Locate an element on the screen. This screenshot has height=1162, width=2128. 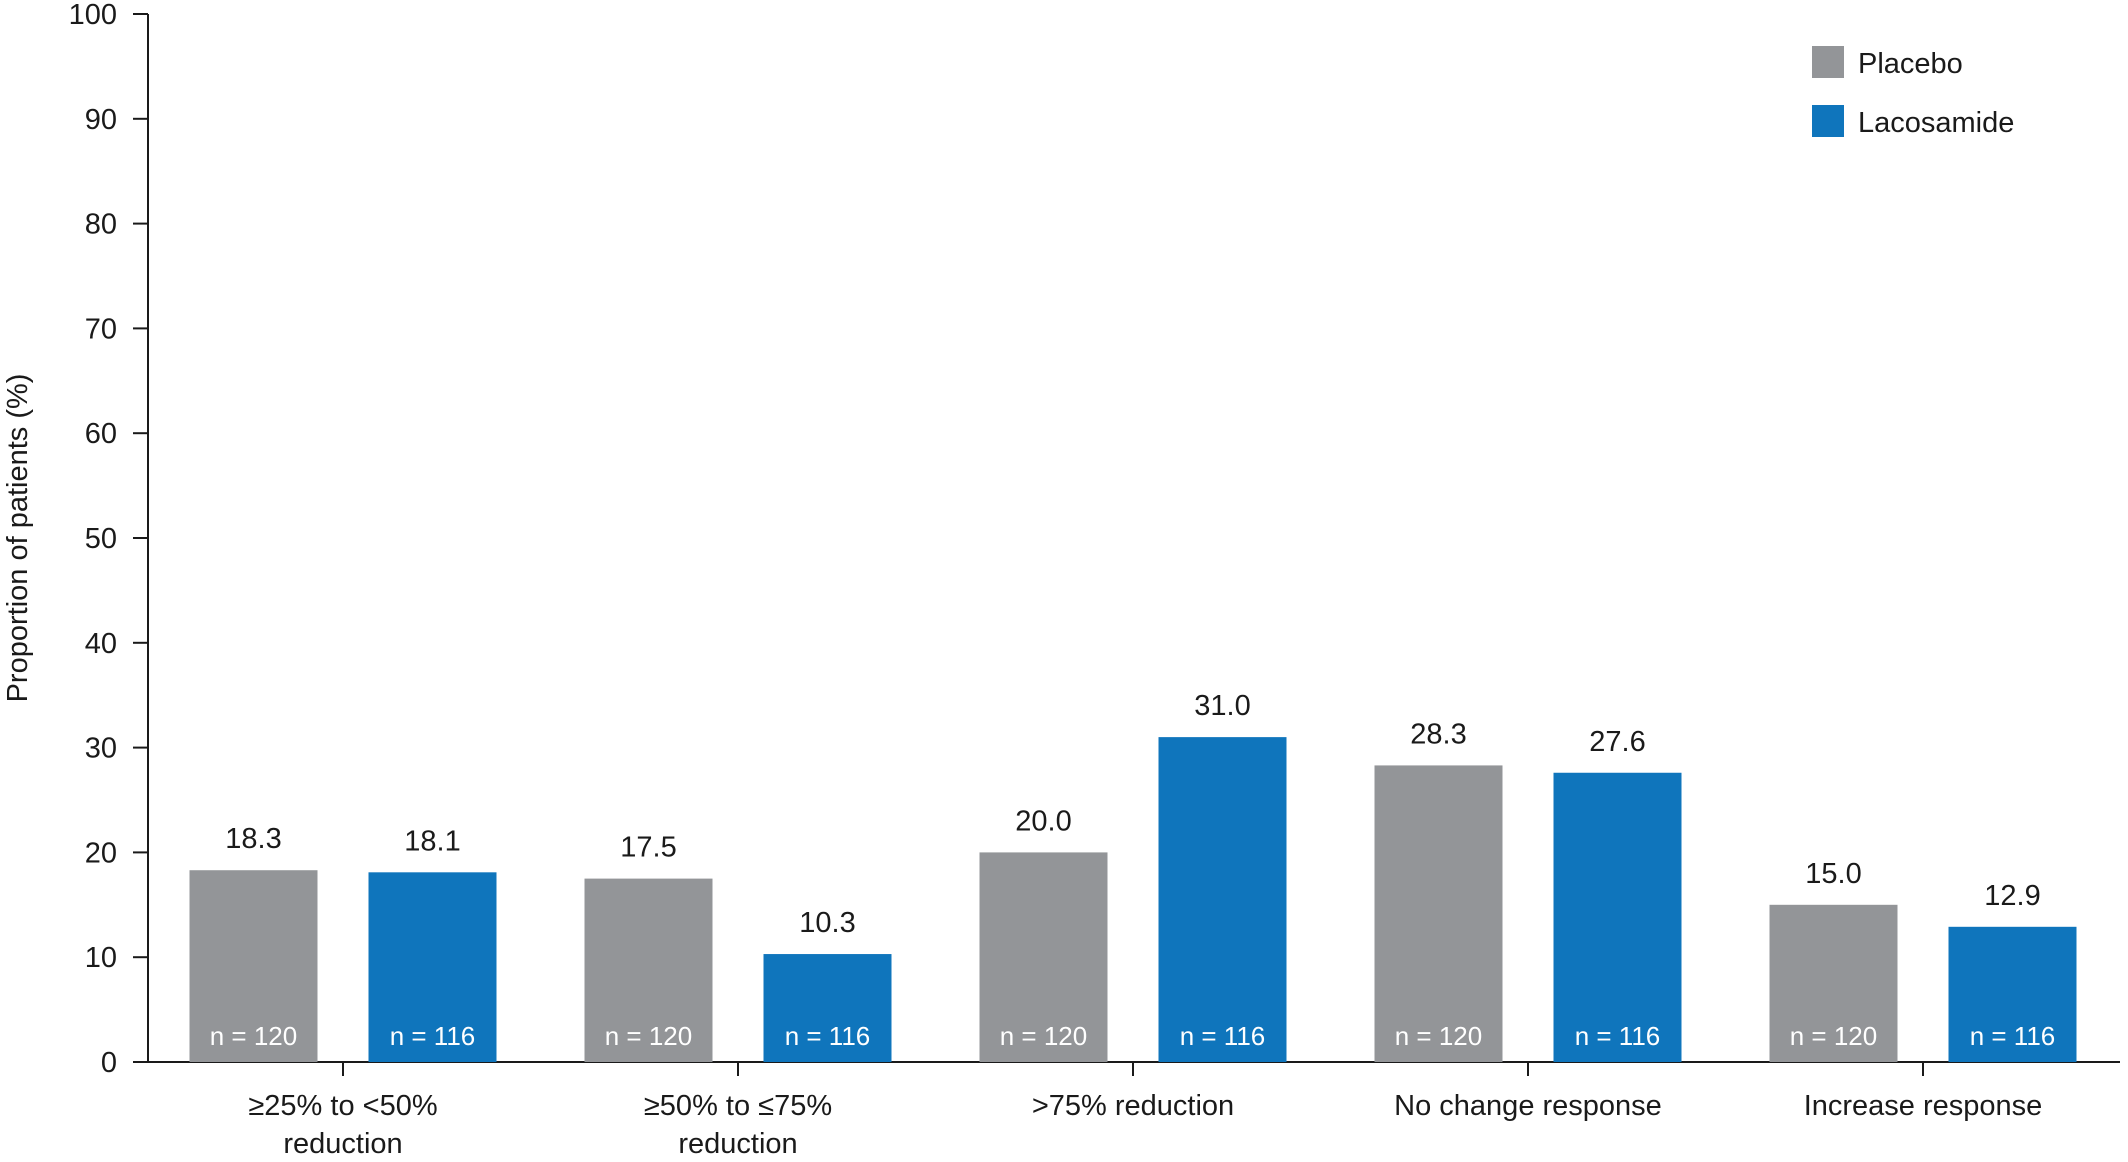
legend-swatch-placebo is located at coordinates (1828, 62).